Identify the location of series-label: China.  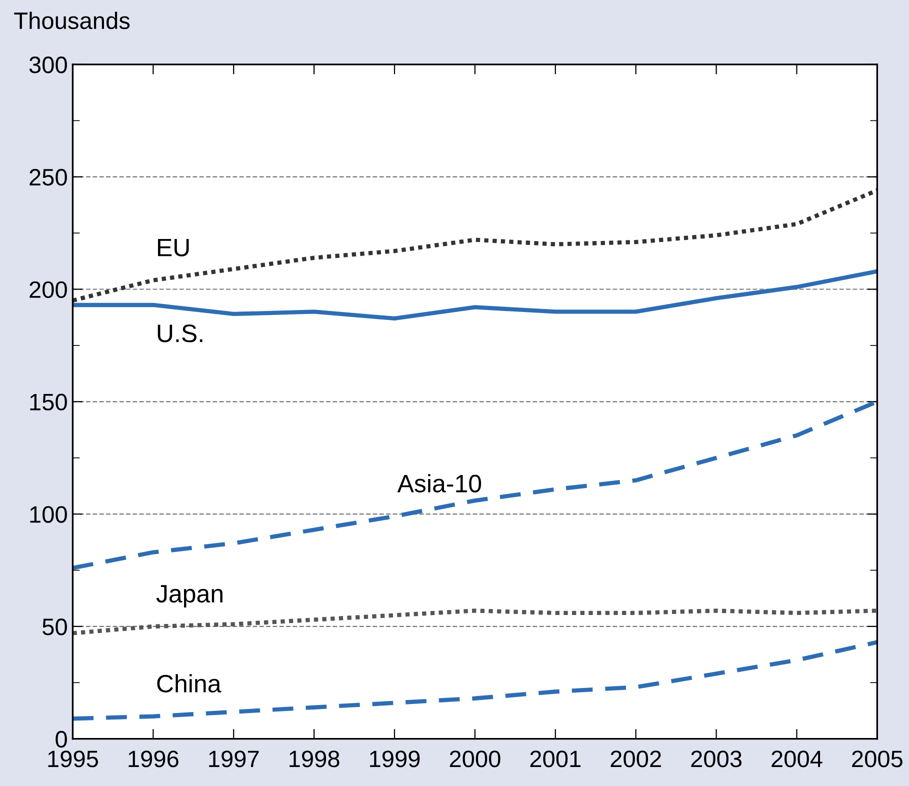
(189, 683).